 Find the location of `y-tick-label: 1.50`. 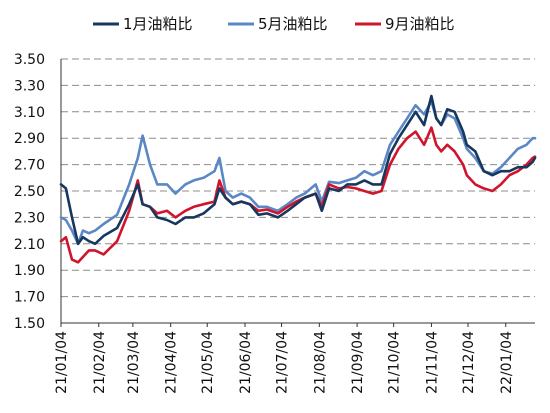

y-tick-label: 1.50 is located at coordinates (29, 324).